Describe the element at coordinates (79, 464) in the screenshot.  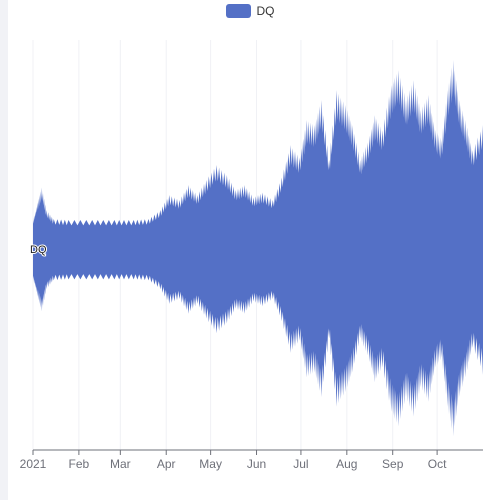
I see `x-tick-label-1: Feb` at that location.